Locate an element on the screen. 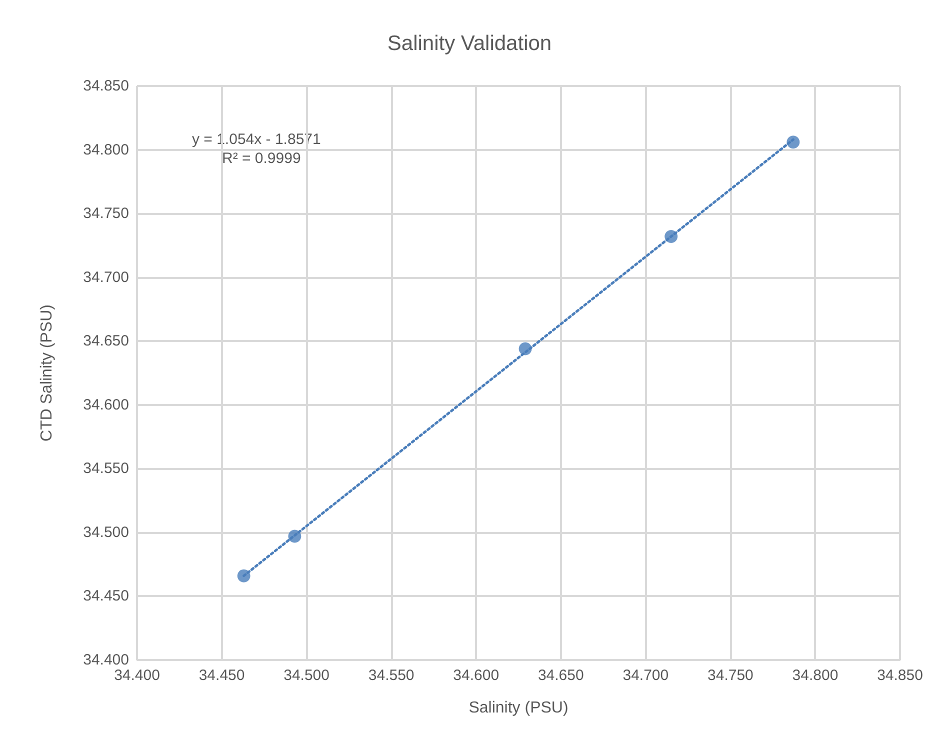  x-axis-title: Salinity (PSU) is located at coordinates (518, 708).